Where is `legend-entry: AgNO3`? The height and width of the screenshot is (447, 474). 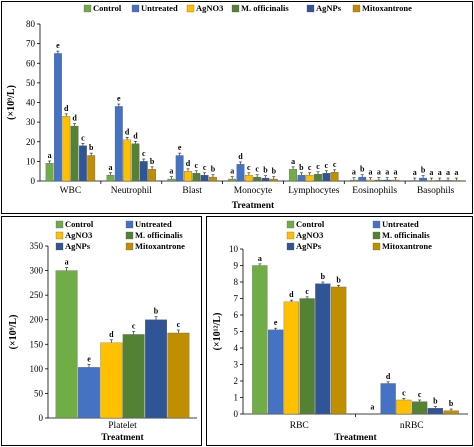
legend-entry: AgNO3 is located at coordinates (78, 235).